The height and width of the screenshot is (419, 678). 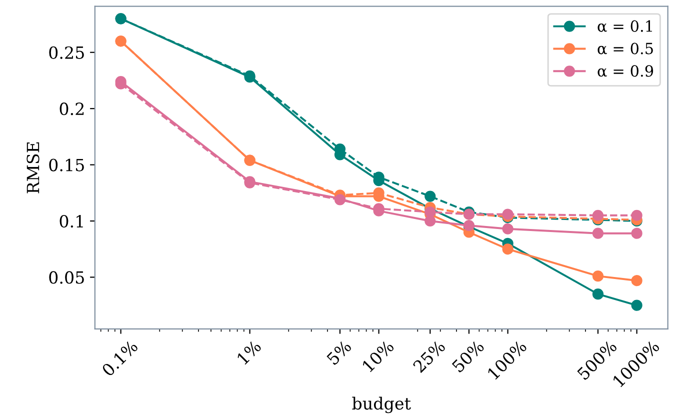 I want to click on y-tick-label: 0.05, so click(x=66, y=277).